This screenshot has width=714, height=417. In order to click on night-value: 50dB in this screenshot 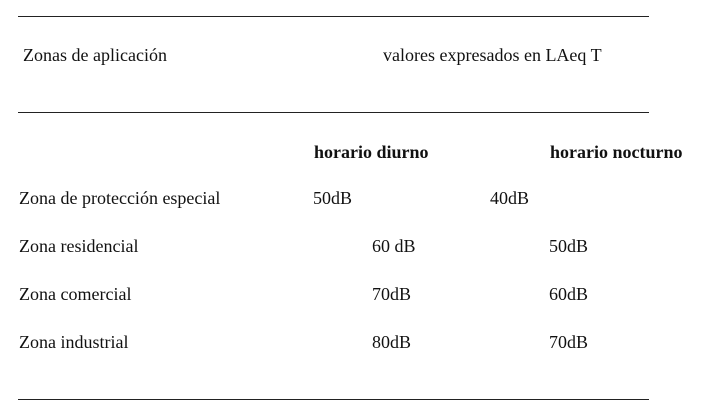, I will do `click(569, 246)`.